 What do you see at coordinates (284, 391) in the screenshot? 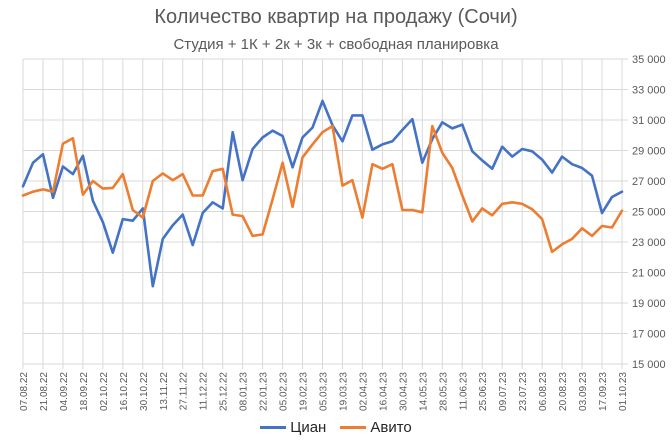
I see `x-tick-label: 05.02.23` at bounding box center [284, 391].